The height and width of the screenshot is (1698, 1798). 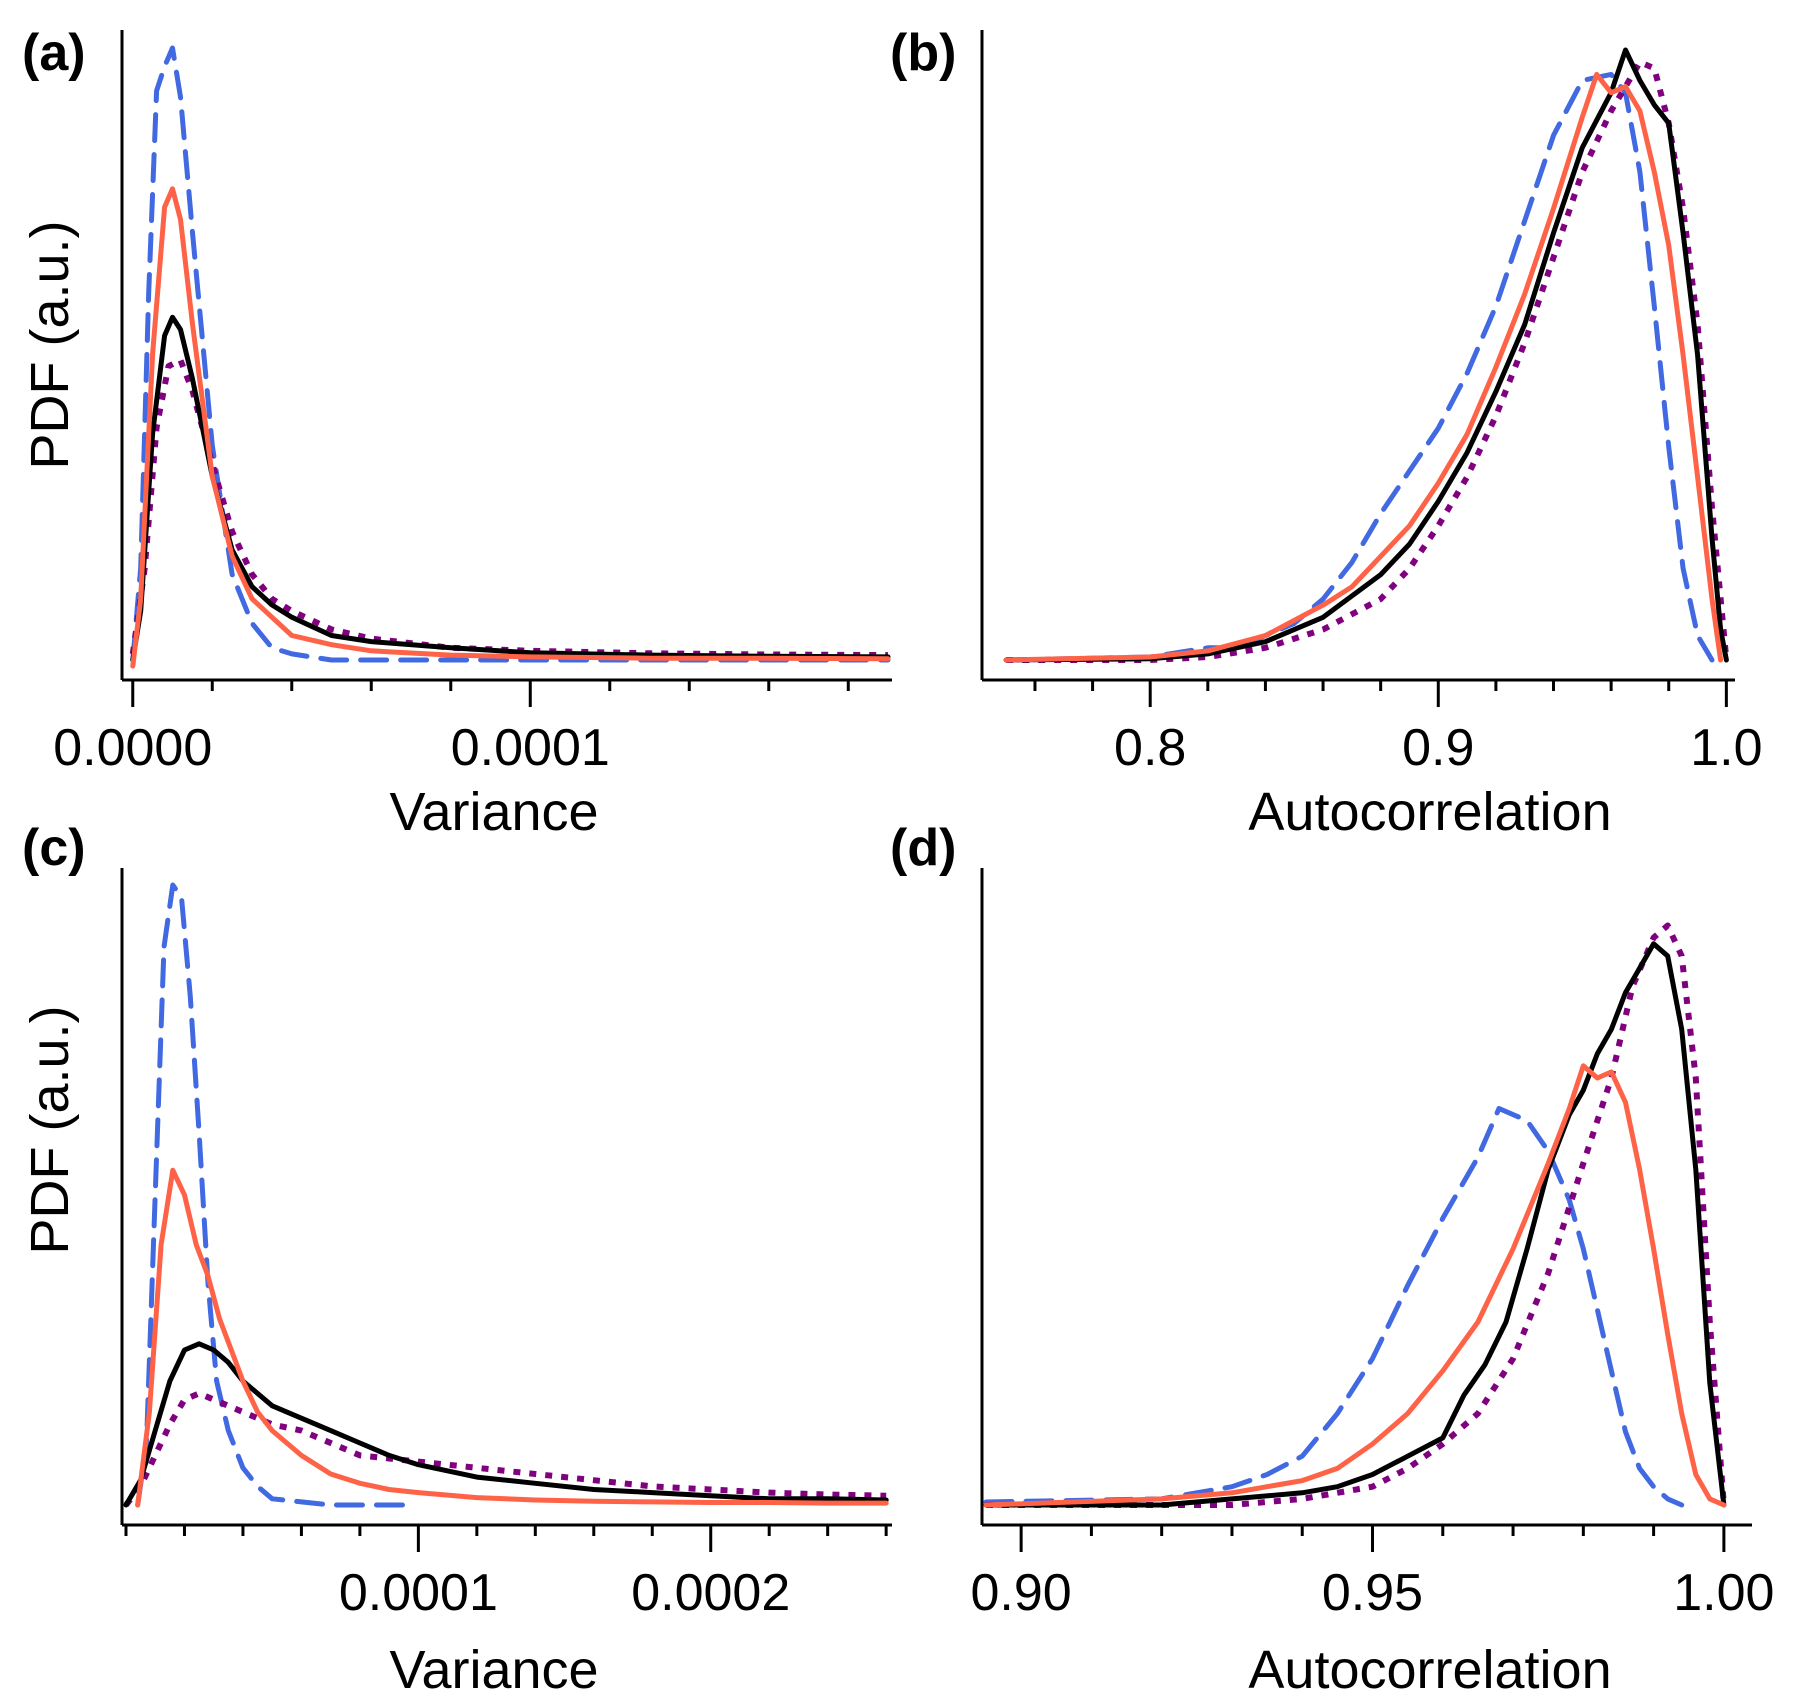 I want to click on x-tick-label: 1.0, so click(x=1726, y=748).